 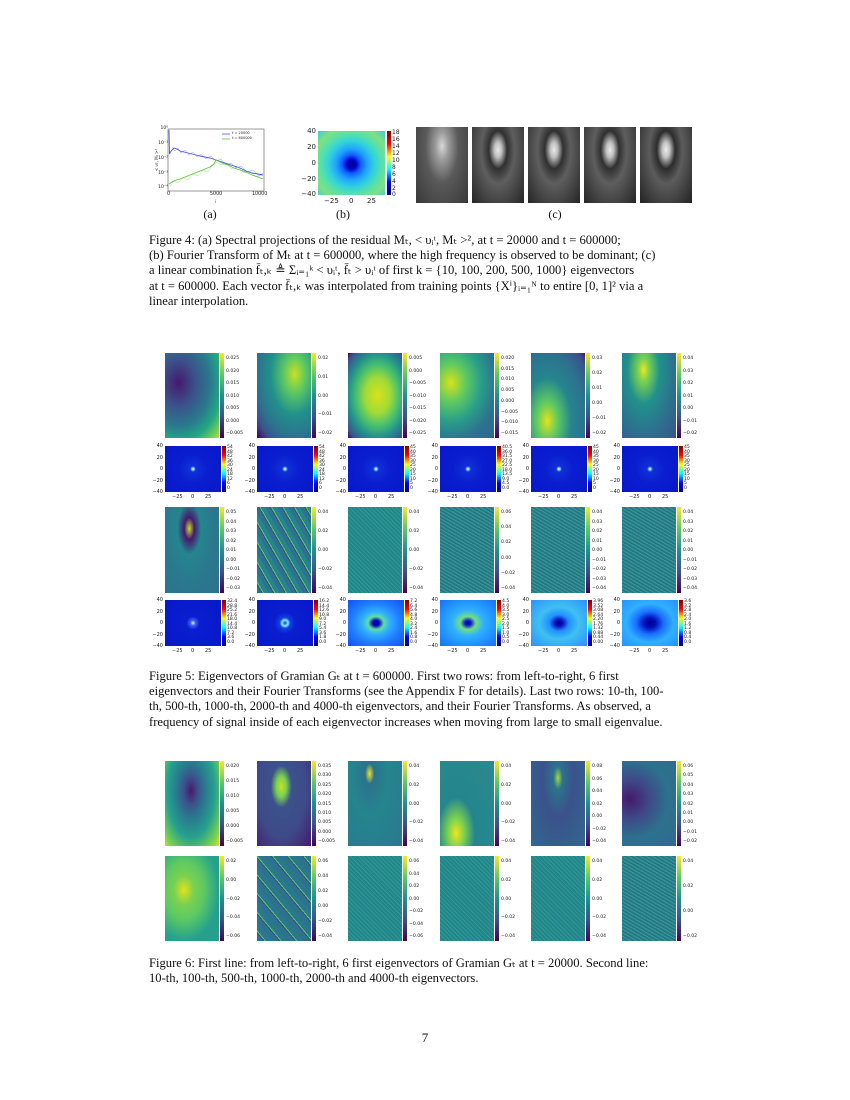 What do you see at coordinates (688, 638) in the screenshot?
I see `cbar-tick: 0.4` at bounding box center [688, 638].